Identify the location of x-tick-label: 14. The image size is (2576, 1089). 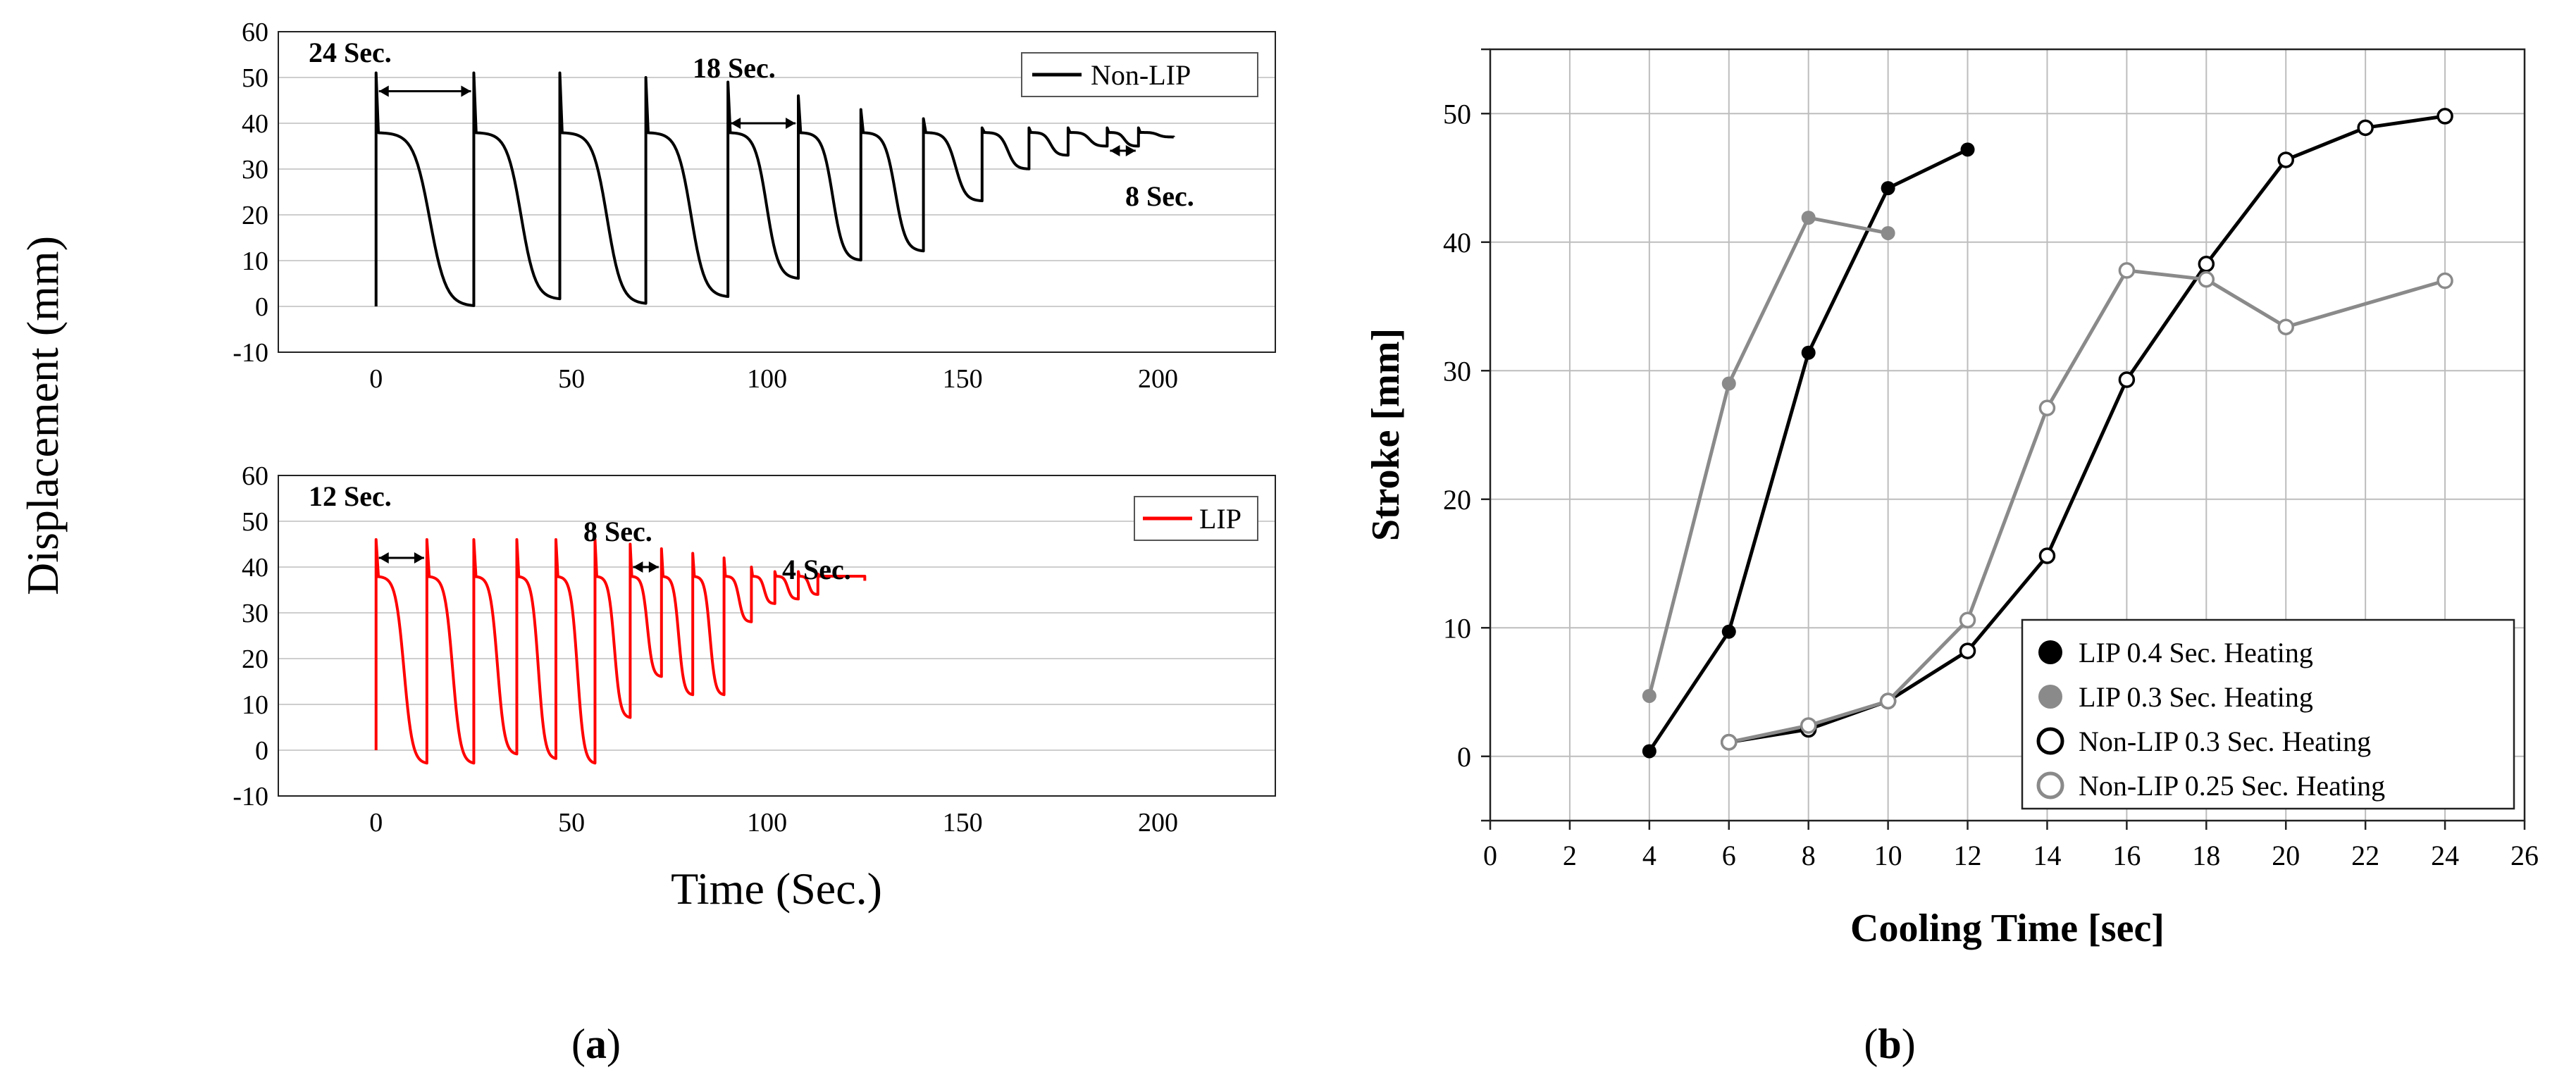
(2047, 855).